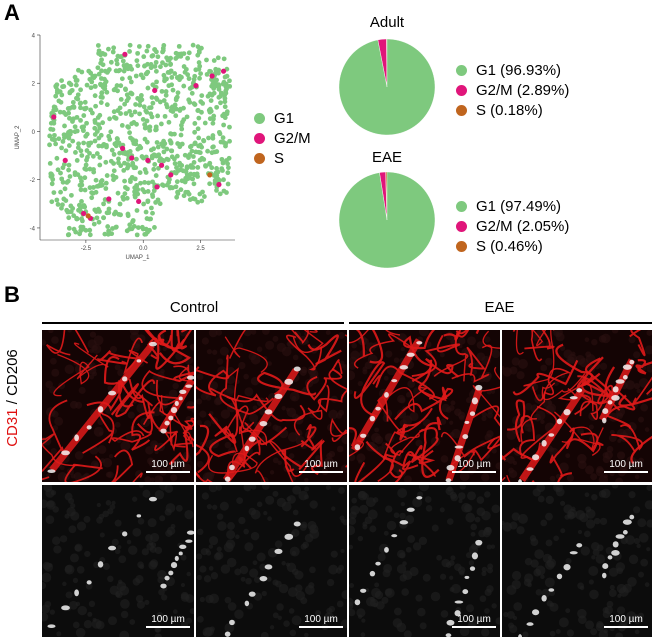 Image resolution: width=656 pixels, height=637 pixels. I want to click on legend-label: G2/M, so click(292, 138).